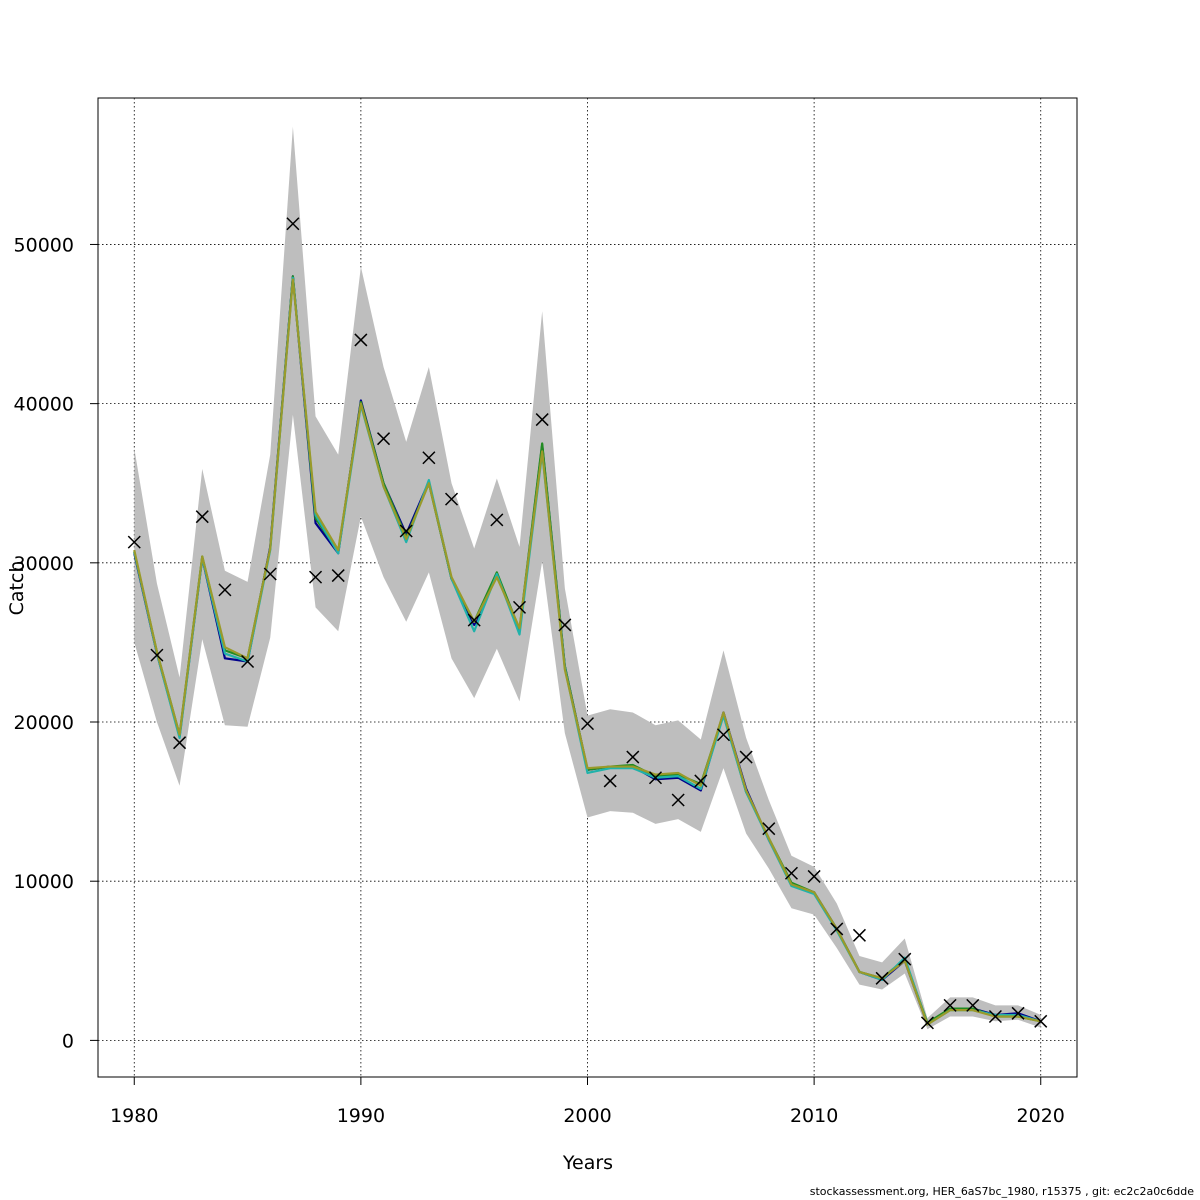 This screenshot has height=1200, width=1200. Describe the element at coordinates (587, 1101) in the screenshot. I see `x-axis: 1980 1990 2000 2010 2020` at that location.